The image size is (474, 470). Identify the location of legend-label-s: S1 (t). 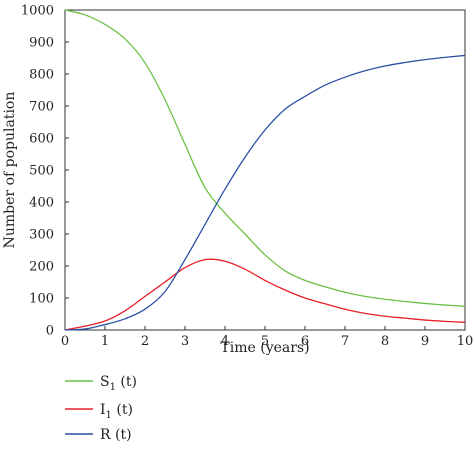
(118, 383).